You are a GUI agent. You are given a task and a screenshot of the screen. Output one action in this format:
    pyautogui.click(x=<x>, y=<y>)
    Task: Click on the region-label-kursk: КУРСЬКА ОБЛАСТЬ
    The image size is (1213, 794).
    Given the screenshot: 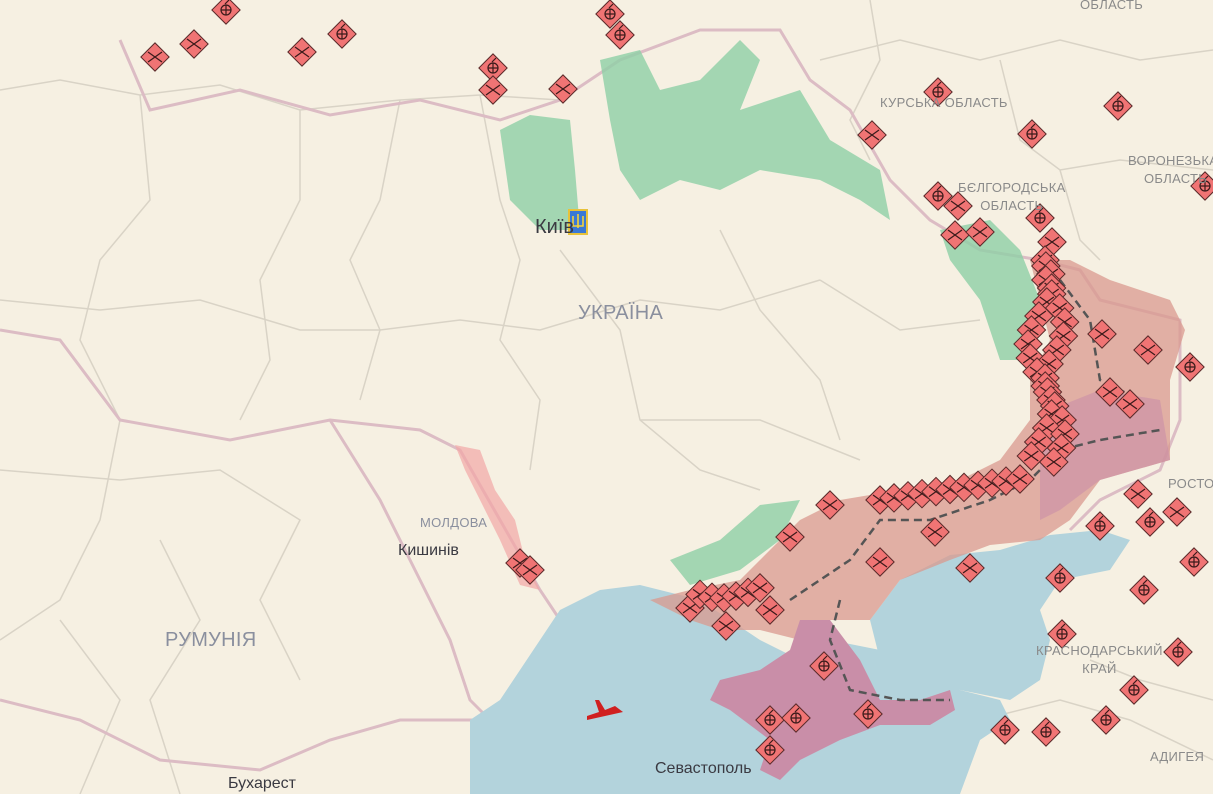 What is the action you would take?
    pyautogui.click(x=944, y=102)
    